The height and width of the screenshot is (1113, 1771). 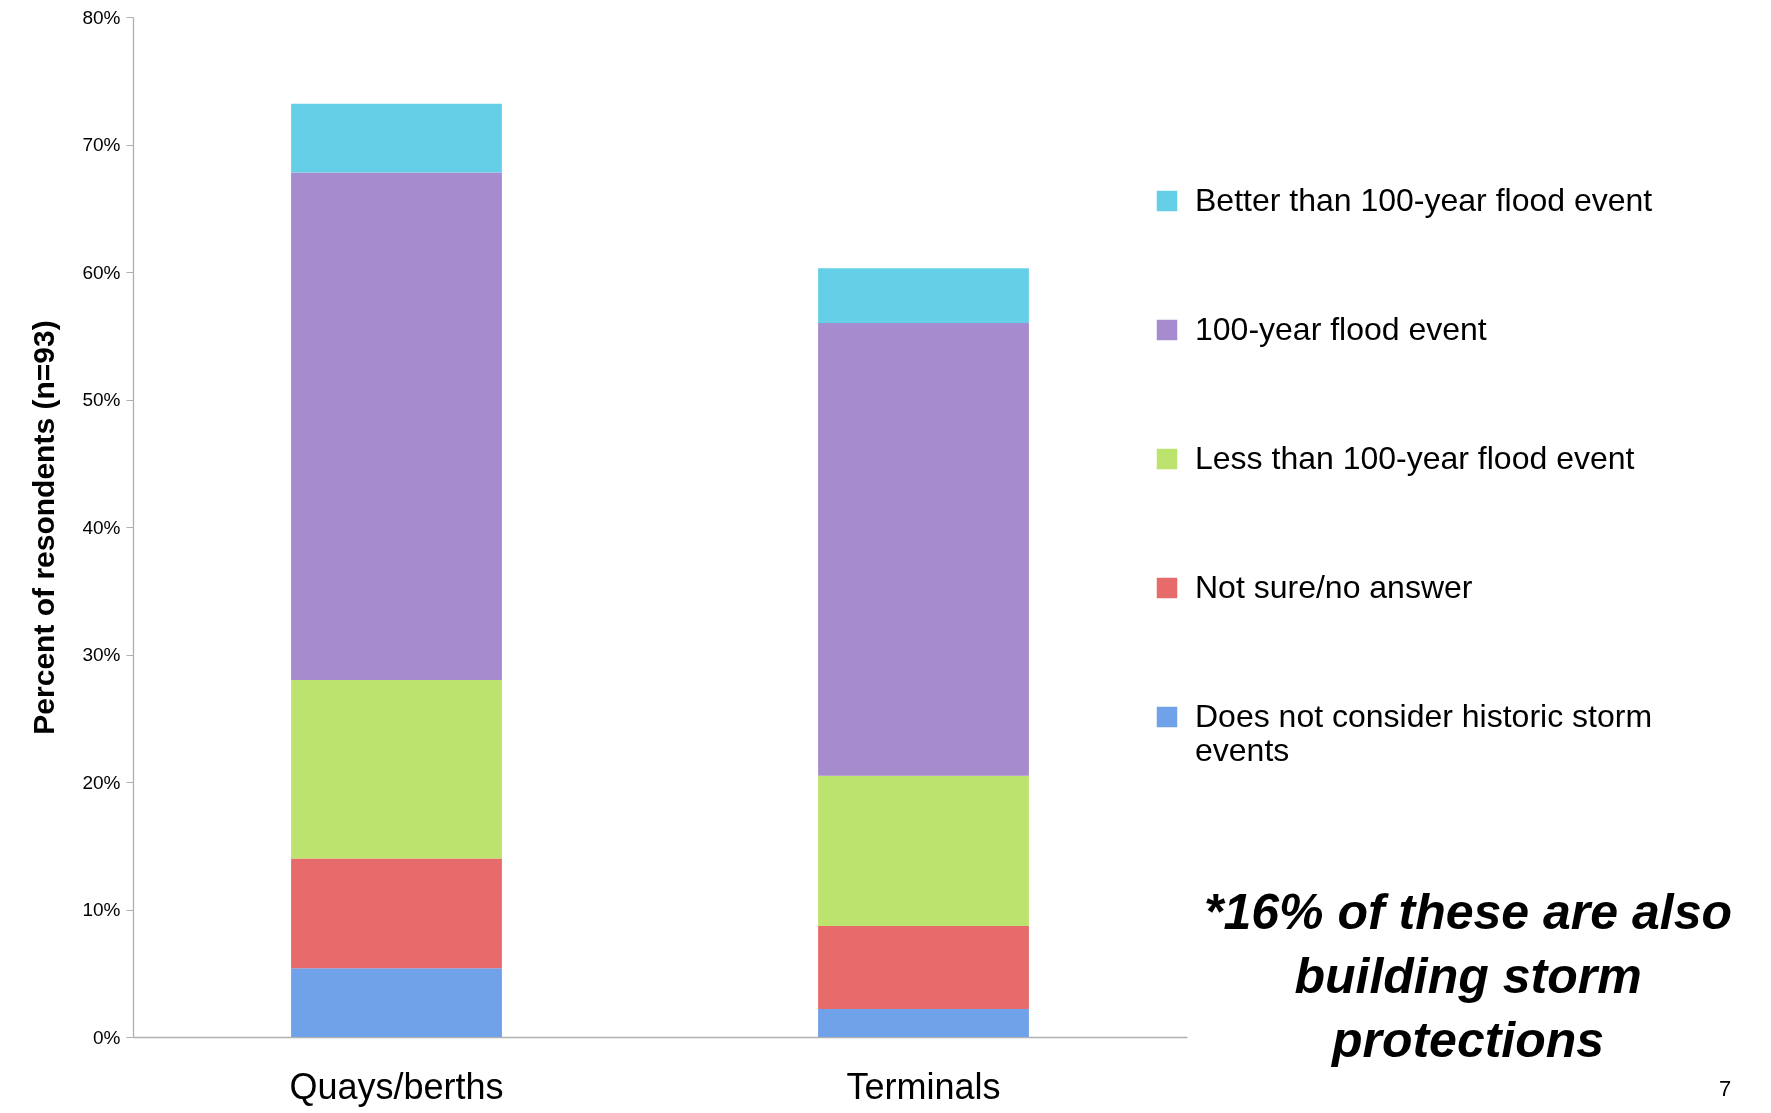 I want to click on legend-label: Does not consider historic storm events, so click(x=1424, y=733).